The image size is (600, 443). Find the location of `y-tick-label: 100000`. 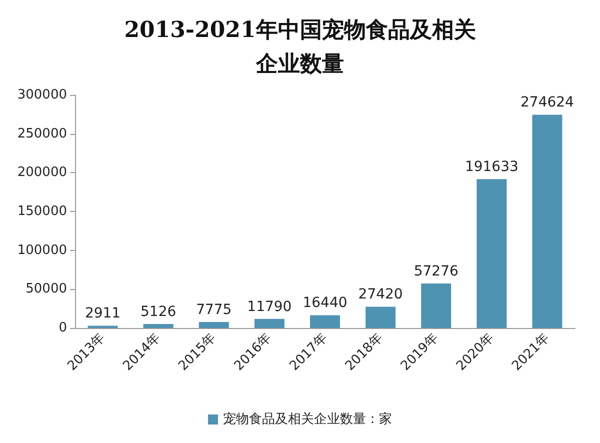

y-tick-label: 100000 is located at coordinates (42, 250).